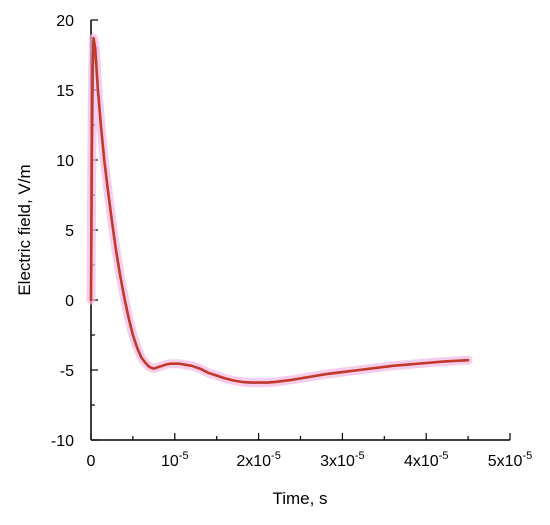 Image resolution: width=550 pixels, height=525 pixels. Describe the element at coordinates (62, 441) in the screenshot. I see `y-tick-label: -10` at that location.